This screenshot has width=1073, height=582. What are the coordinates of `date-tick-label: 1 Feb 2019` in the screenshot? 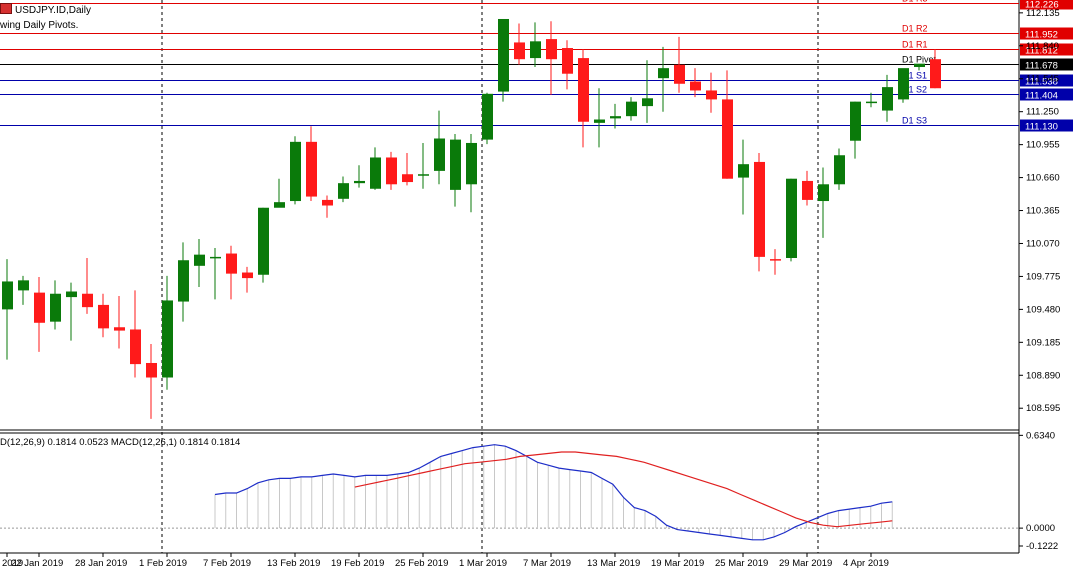 It's located at (163, 563).